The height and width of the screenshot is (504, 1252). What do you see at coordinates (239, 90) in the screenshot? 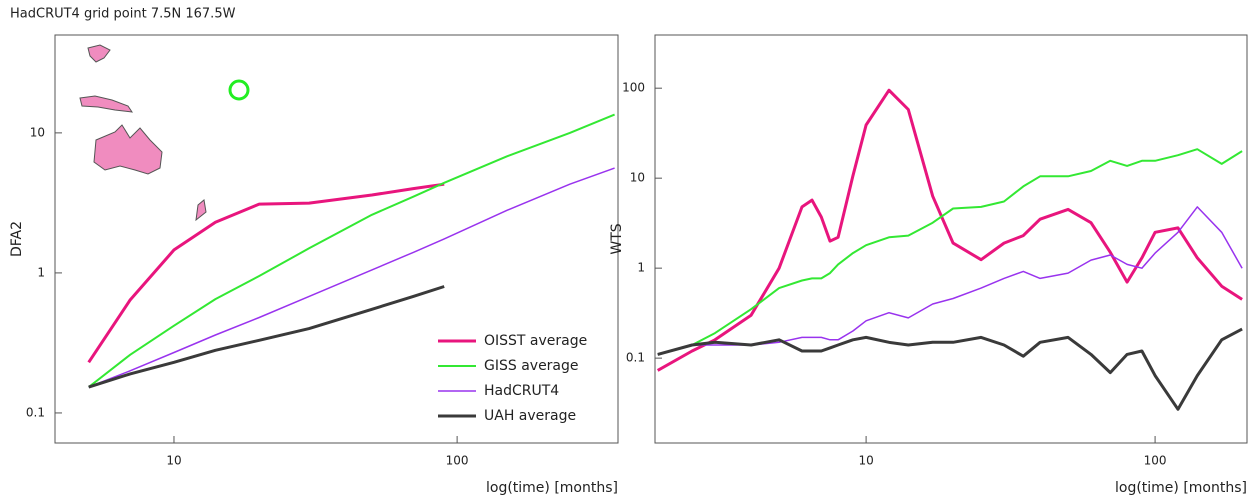
I see `map-marker` at bounding box center [239, 90].